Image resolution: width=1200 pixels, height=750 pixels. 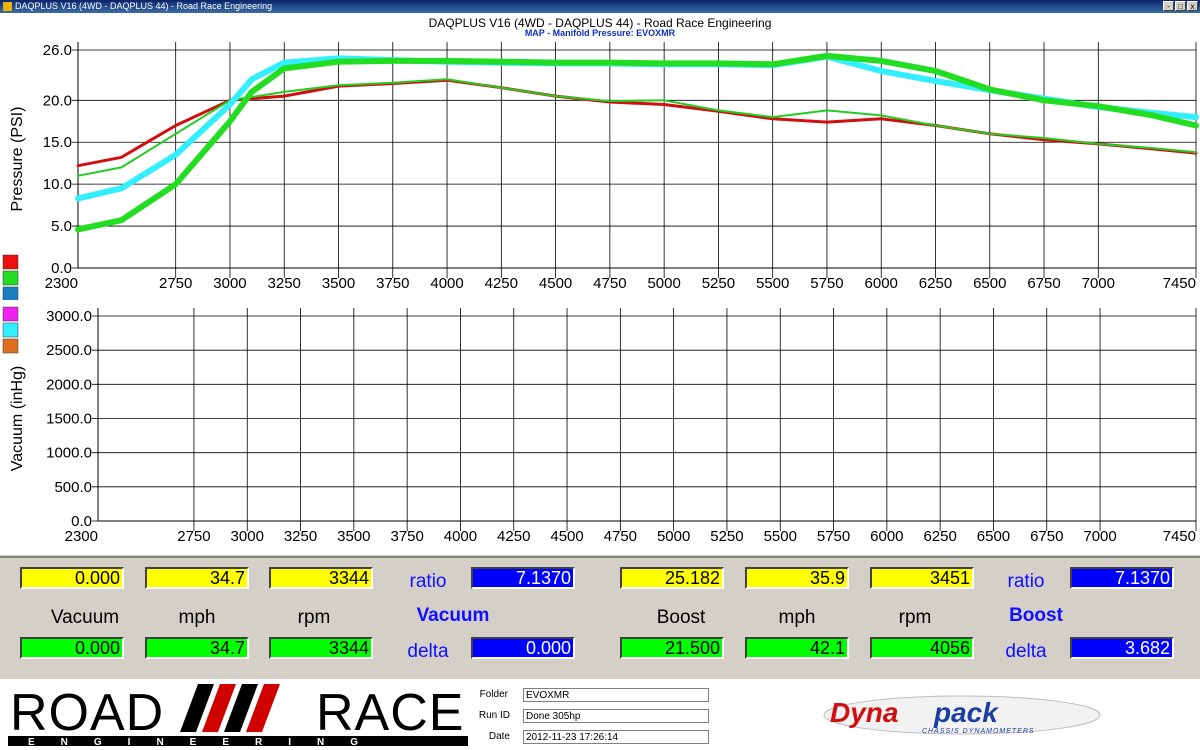 What do you see at coordinates (718, 283) in the screenshot?
I see `x-tick-label: 5250` at bounding box center [718, 283].